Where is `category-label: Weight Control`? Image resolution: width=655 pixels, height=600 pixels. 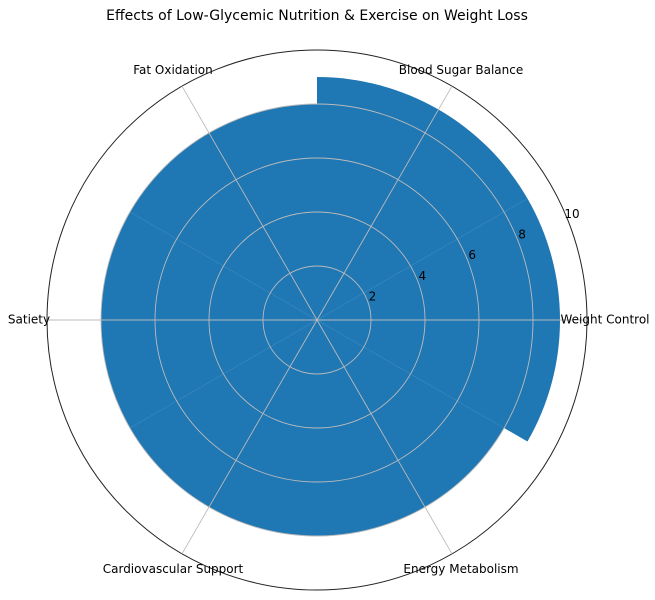 category-label: Weight Control is located at coordinates (605, 320).